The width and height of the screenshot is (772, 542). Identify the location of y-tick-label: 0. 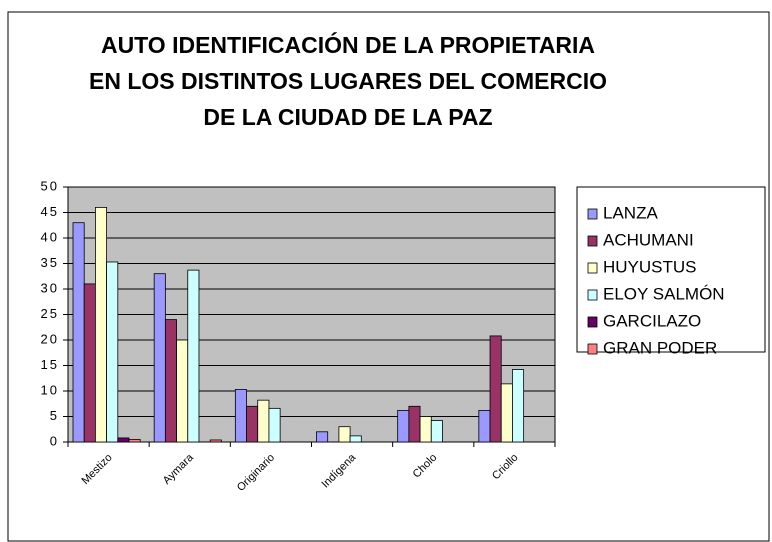
(54, 440).